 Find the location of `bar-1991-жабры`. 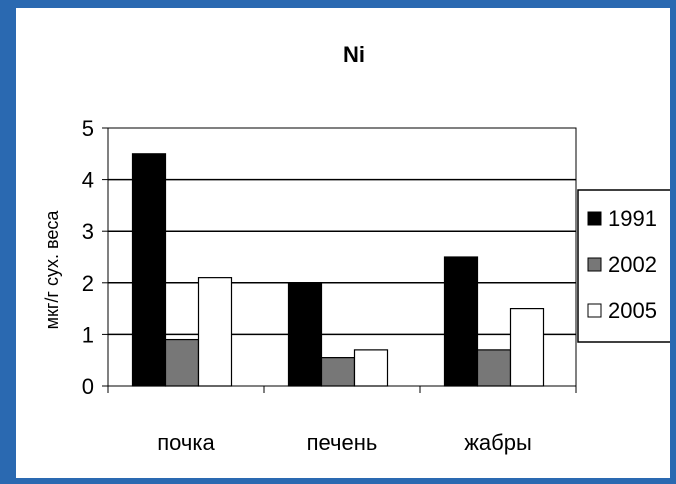

bar-1991-жабры is located at coordinates (461, 321).